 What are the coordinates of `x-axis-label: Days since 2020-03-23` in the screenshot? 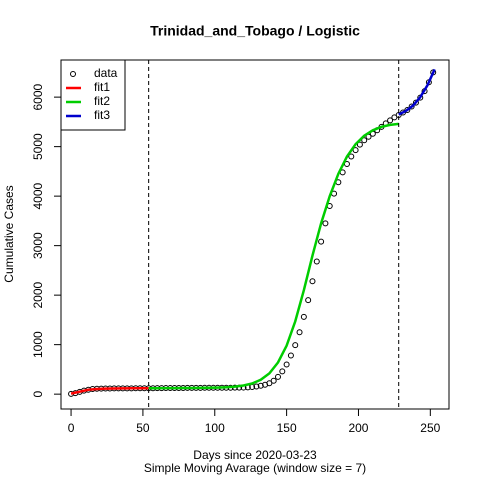 It's located at (255, 455).